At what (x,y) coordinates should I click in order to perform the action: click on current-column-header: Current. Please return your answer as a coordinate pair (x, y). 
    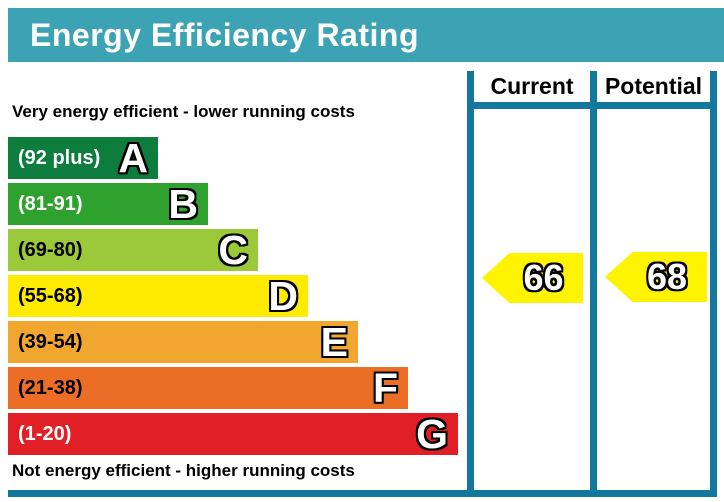
    Looking at the image, I should click on (532, 86).